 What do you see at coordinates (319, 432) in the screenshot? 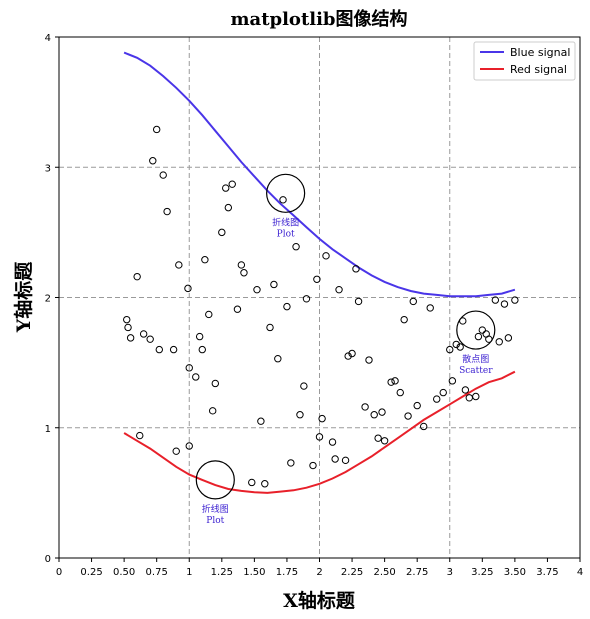
I see `red-signal-line` at bounding box center [319, 432].